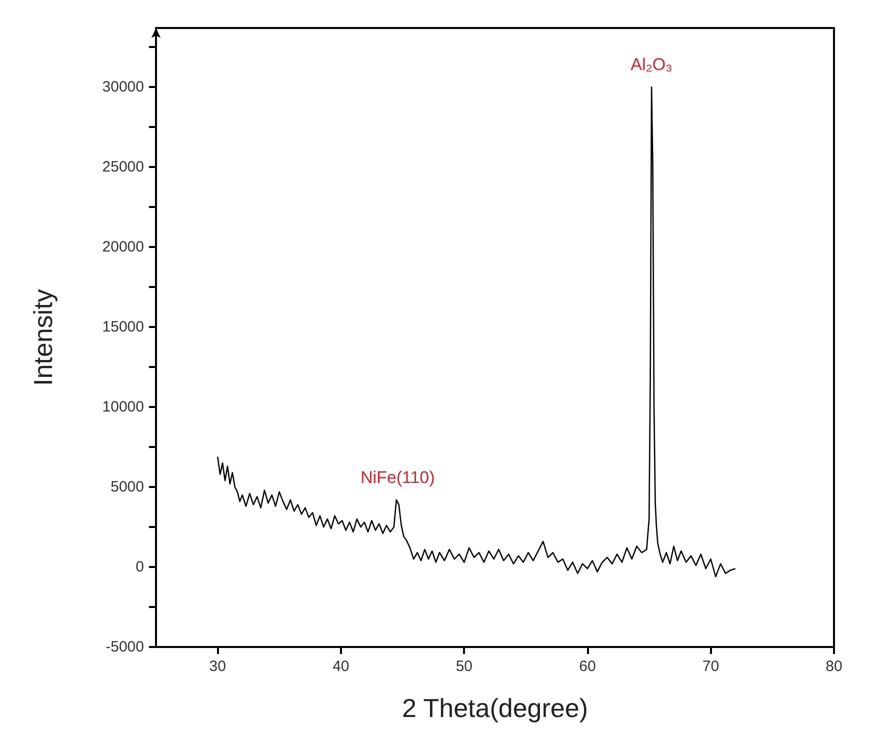 The image size is (872, 747). Describe the element at coordinates (834, 666) in the screenshot. I see `x-tick-label: 80` at that location.